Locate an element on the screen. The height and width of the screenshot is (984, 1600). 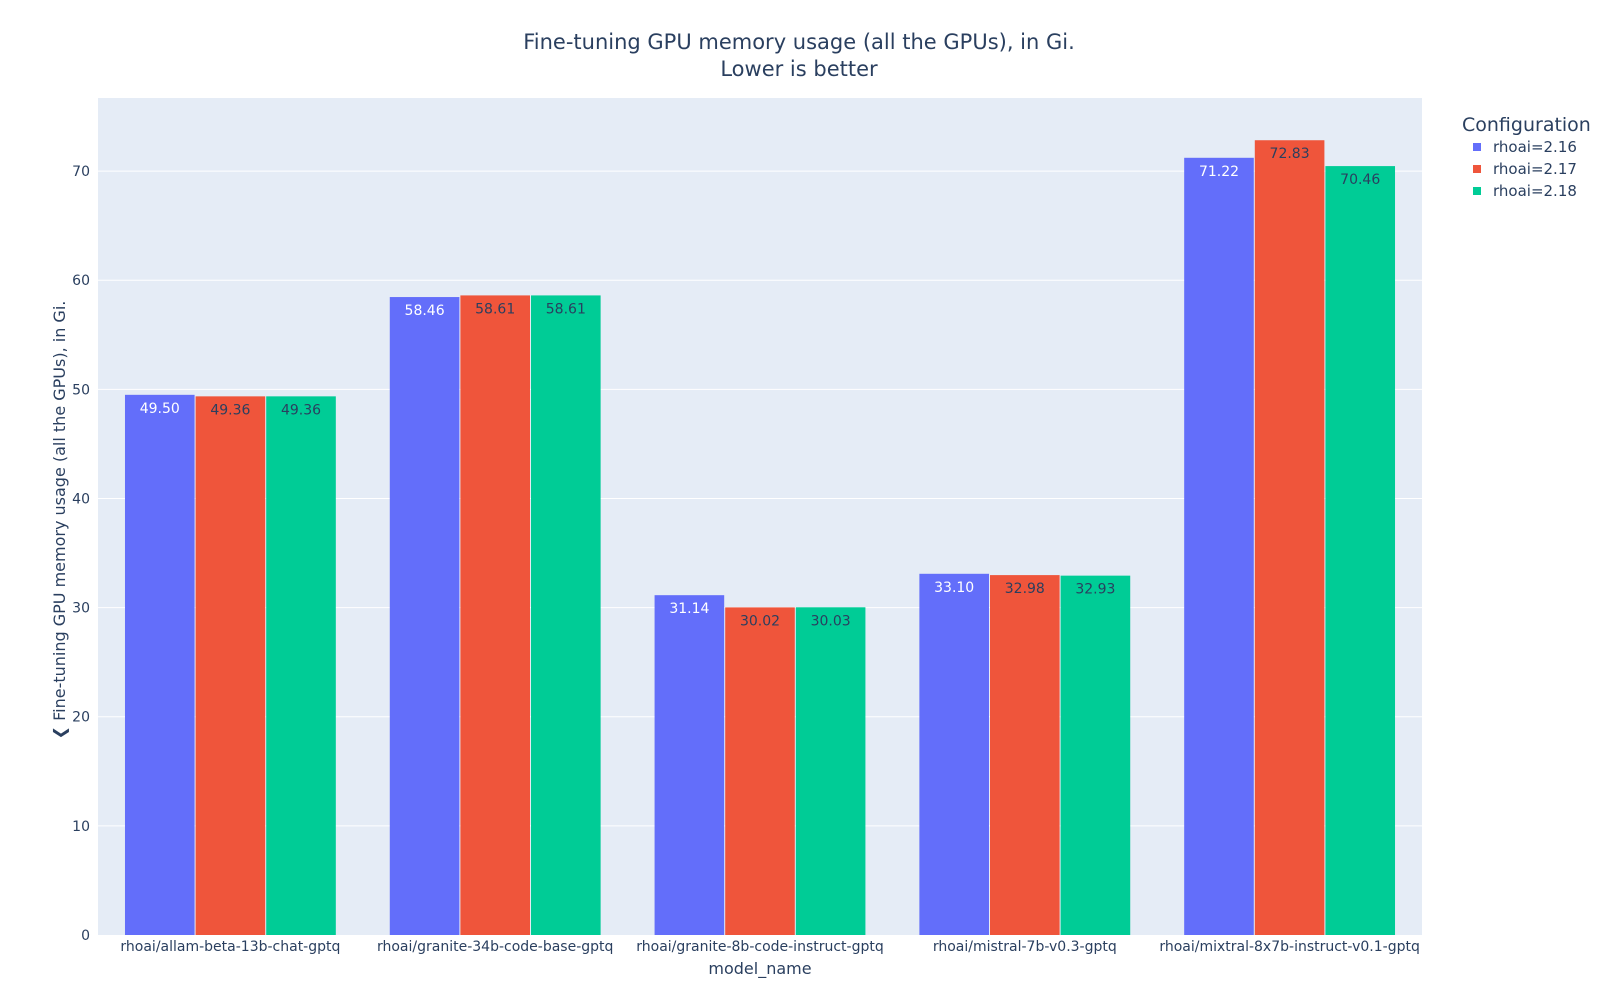
y-tick-label: 60 is located at coordinates (81, 281).